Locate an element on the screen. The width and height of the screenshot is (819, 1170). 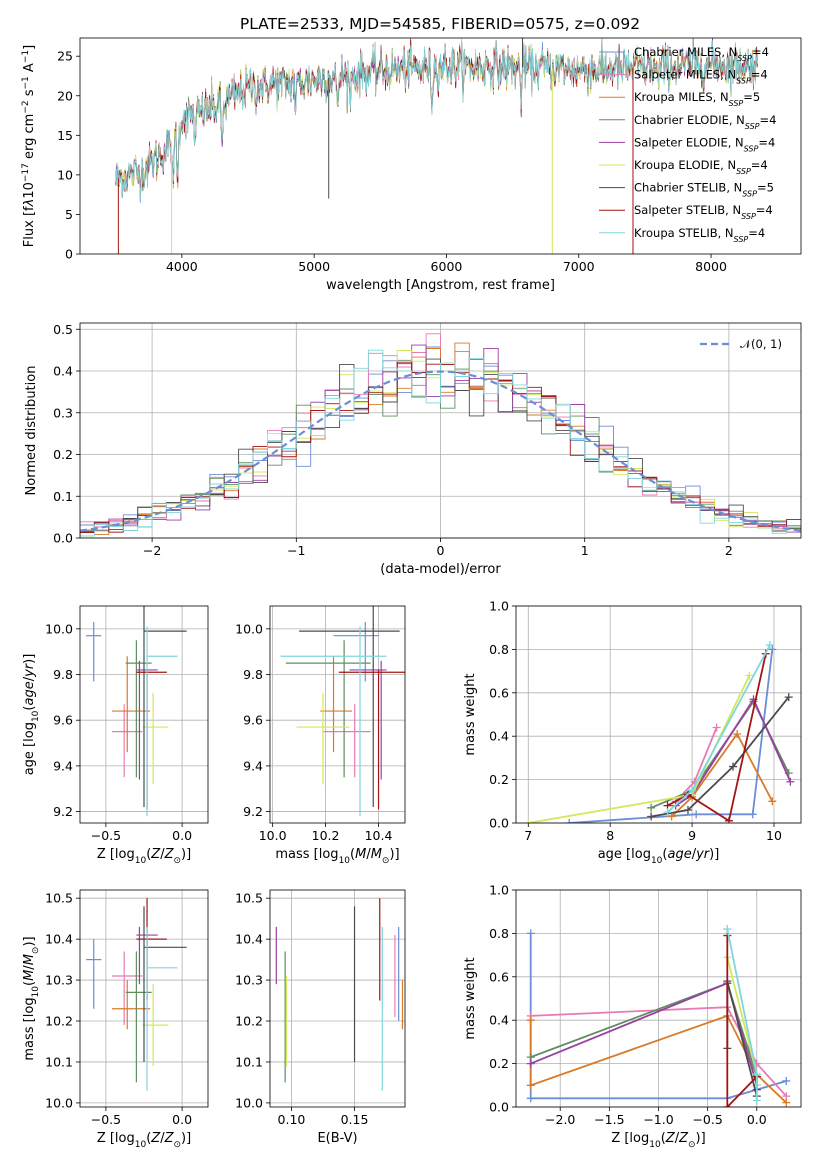
x-tick-label: −0.5 is located at coordinates (707, 1119).